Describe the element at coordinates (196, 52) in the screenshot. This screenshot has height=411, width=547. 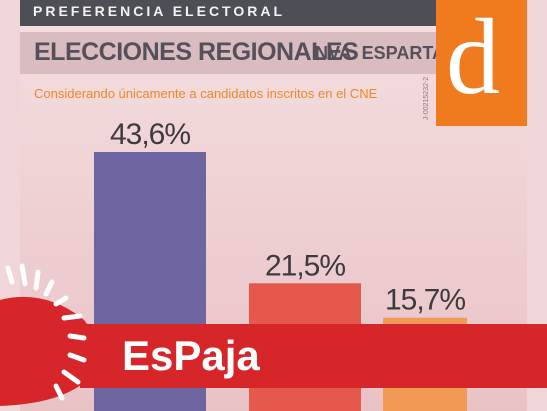
I see `page-title: ELECCIONES REGIONALES` at that location.